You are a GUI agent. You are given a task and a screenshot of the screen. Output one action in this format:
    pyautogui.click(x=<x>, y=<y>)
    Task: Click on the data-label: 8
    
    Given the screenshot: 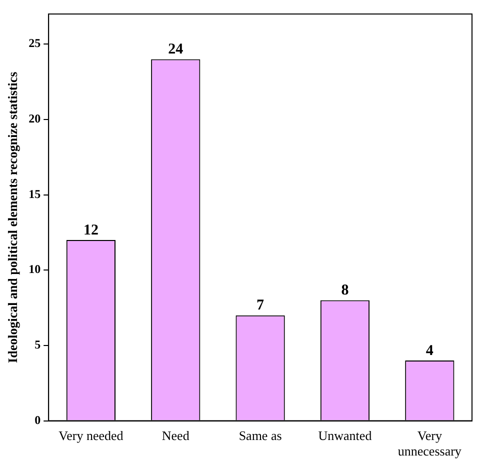 What is the action you would take?
    pyautogui.click(x=345, y=290)
    